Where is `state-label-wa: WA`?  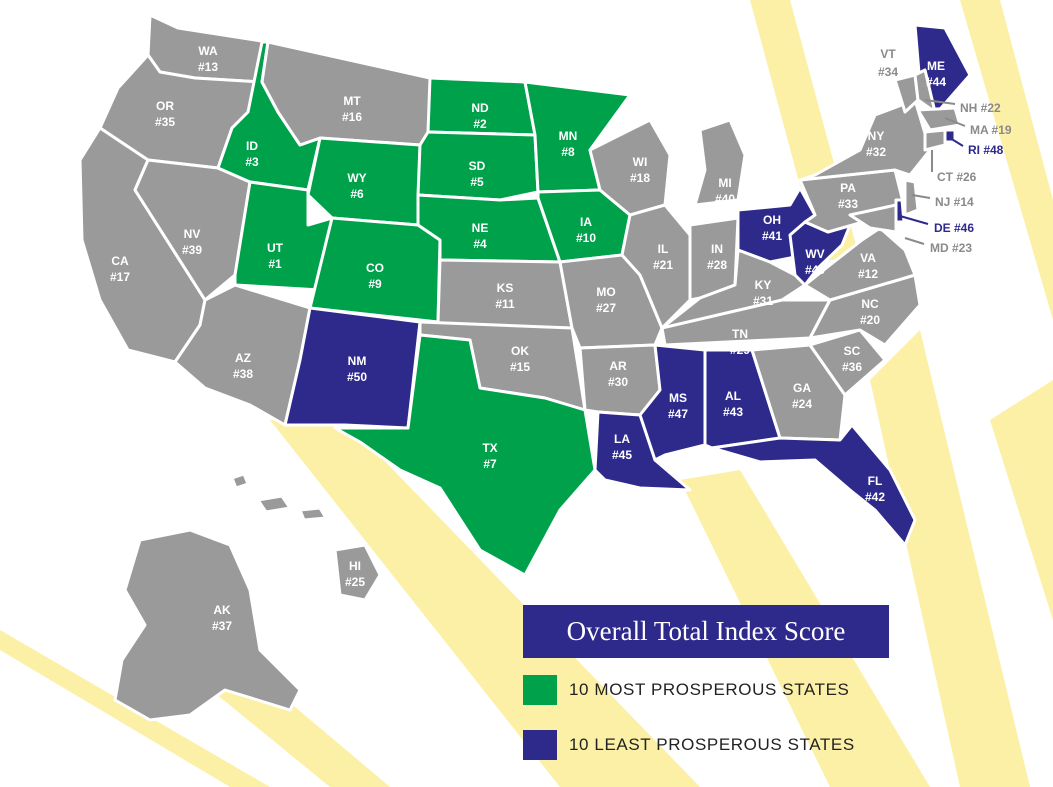
state-label-wa: WA is located at coordinates (208, 51).